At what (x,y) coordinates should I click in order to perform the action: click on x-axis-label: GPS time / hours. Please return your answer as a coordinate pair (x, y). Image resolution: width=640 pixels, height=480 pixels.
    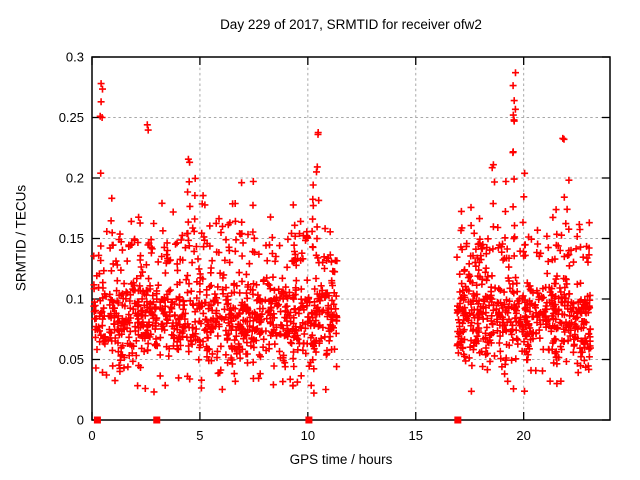
    Looking at the image, I should click on (341, 459).